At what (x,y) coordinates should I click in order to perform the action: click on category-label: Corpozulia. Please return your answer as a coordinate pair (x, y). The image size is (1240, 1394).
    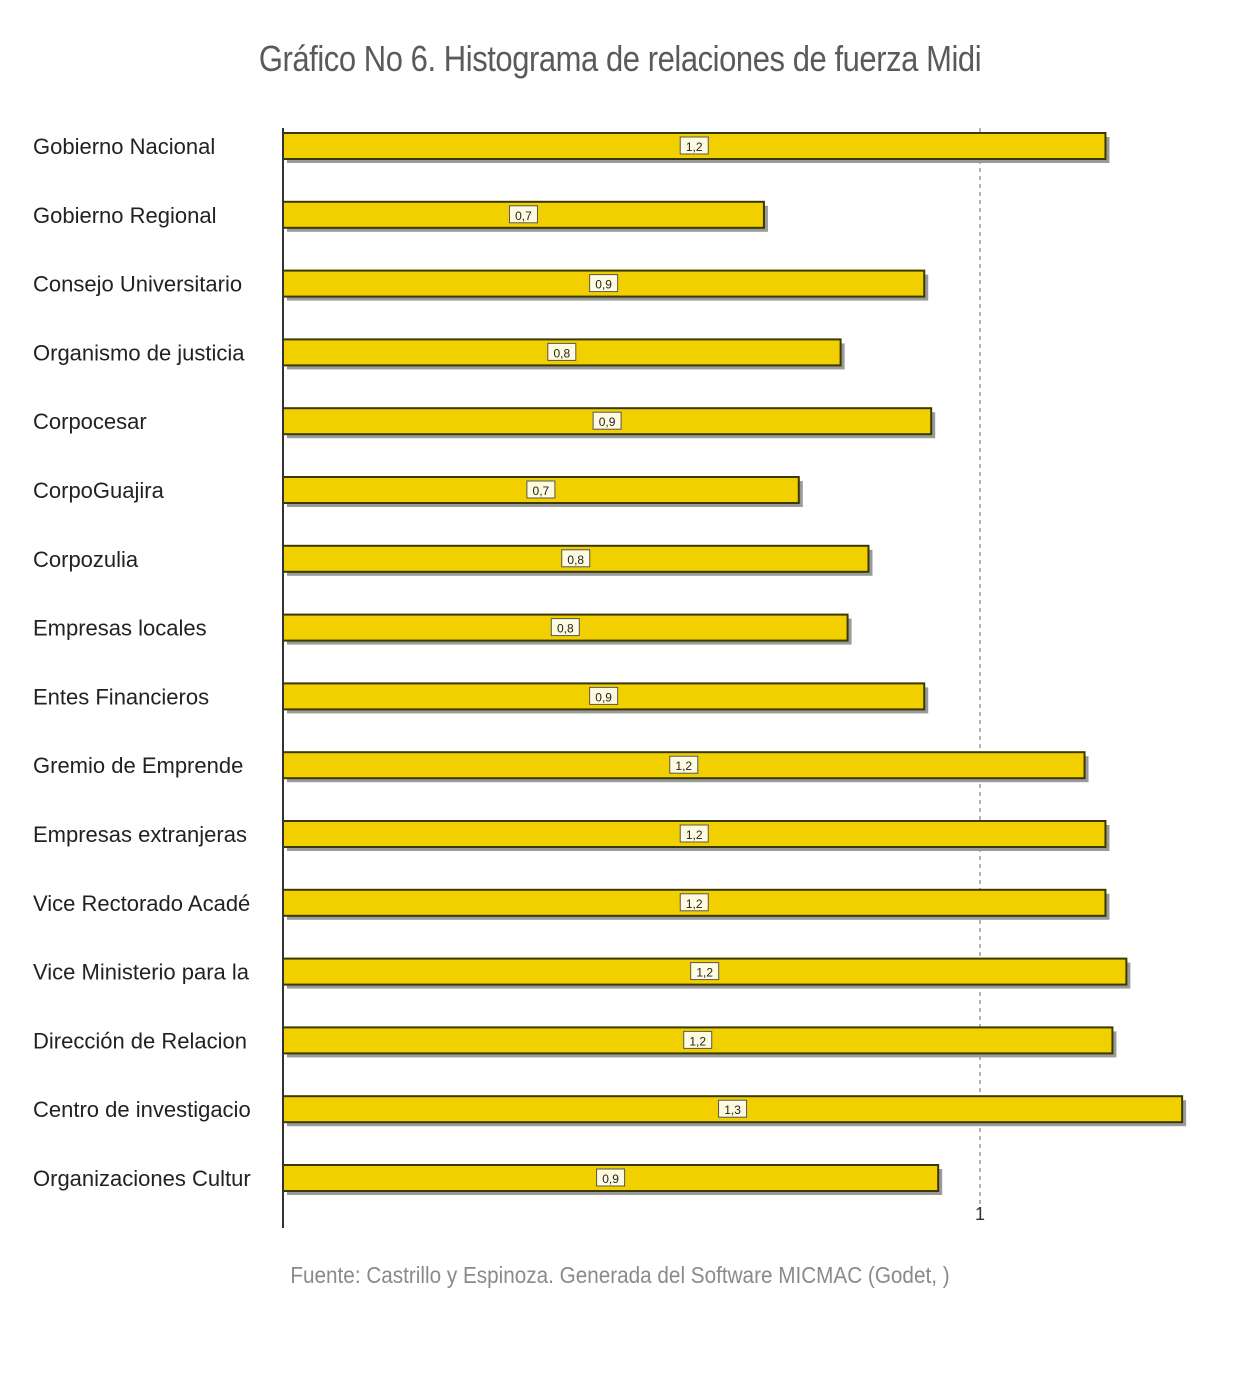
    Looking at the image, I should click on (86, 559).